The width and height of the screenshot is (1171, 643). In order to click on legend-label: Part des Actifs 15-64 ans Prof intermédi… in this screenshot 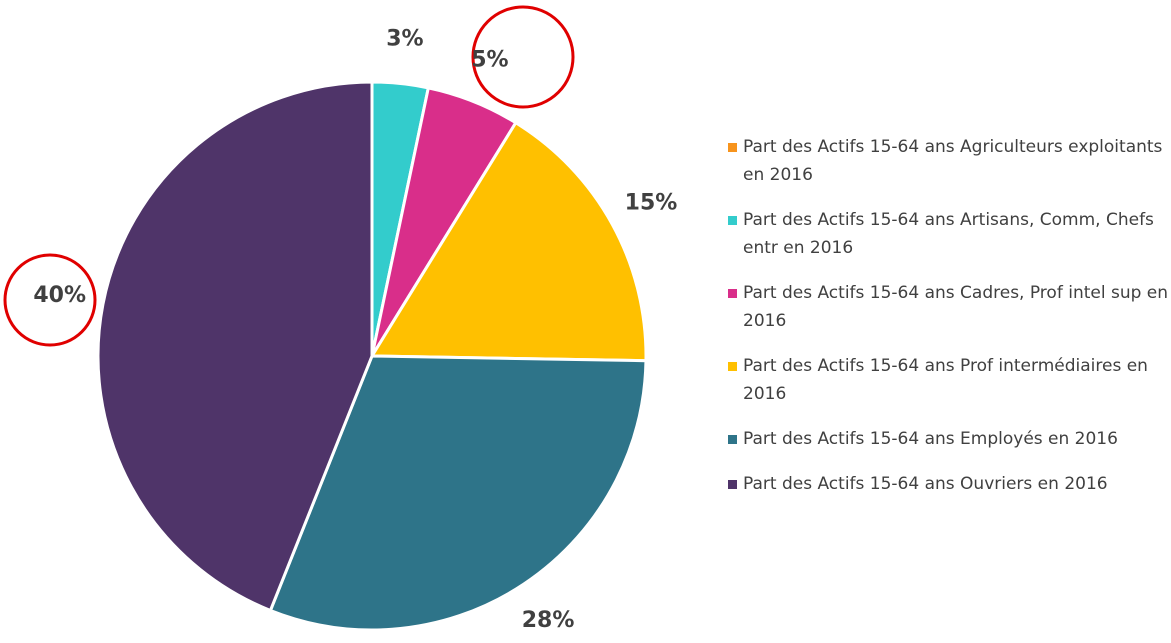, I will do `click(945, 380)`.